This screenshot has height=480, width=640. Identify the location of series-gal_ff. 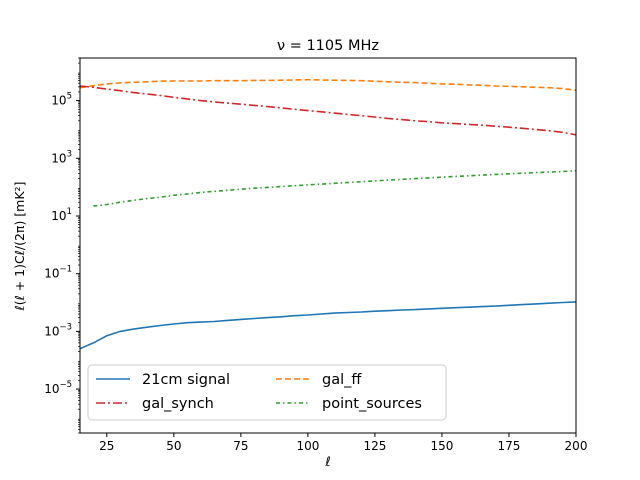
(328, 84).